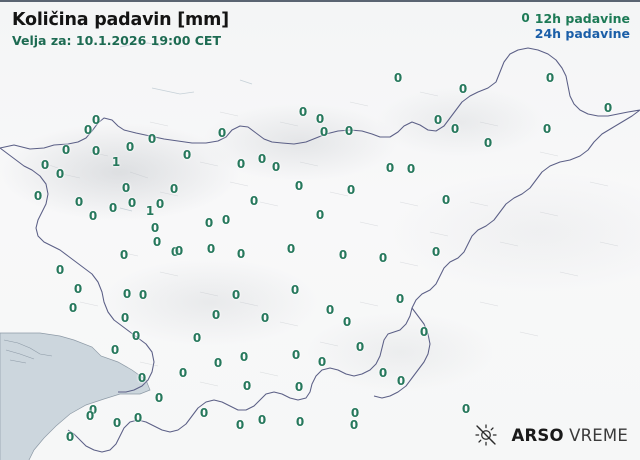 The width and height of the screenshot is (640, 460). What do you see at coordinates (525, 18) in the screenshot?
I see `legend-swatch-12h: 0` at bounding box center [525, 18].